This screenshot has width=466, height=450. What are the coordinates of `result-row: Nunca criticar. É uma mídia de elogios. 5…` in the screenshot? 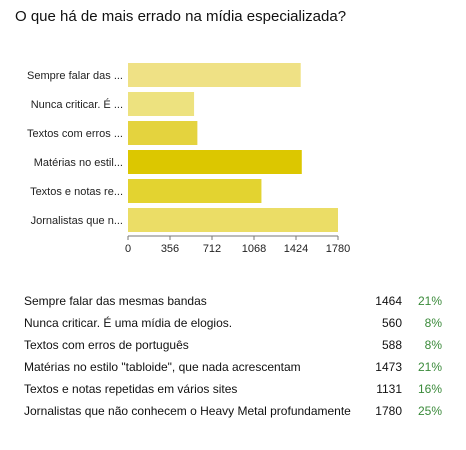 It's located at (233, 323).